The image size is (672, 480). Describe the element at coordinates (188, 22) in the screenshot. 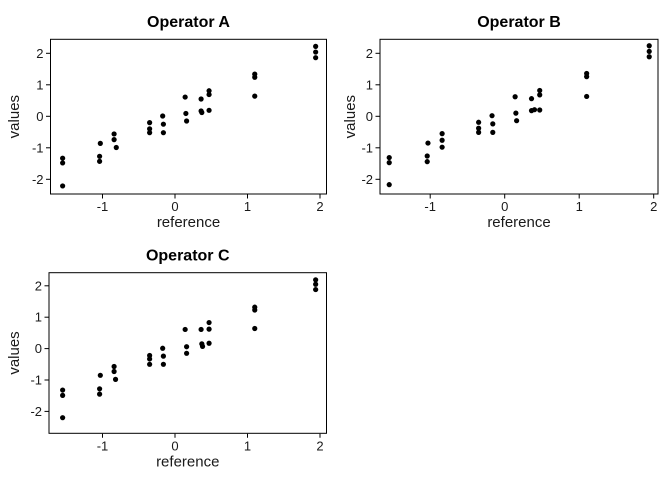

I see `panel-title: Operator A` at that location.